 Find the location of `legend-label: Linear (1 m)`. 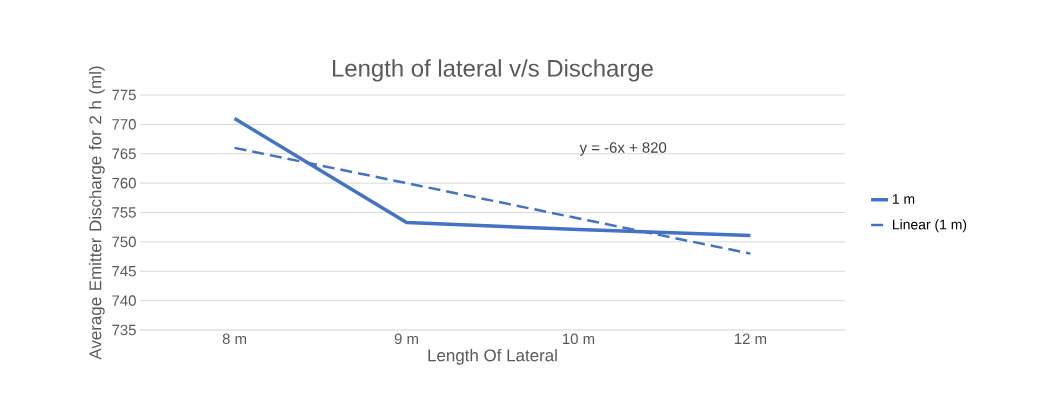

legend-label: Linear (1 m) is located at coordinates (929, 226).